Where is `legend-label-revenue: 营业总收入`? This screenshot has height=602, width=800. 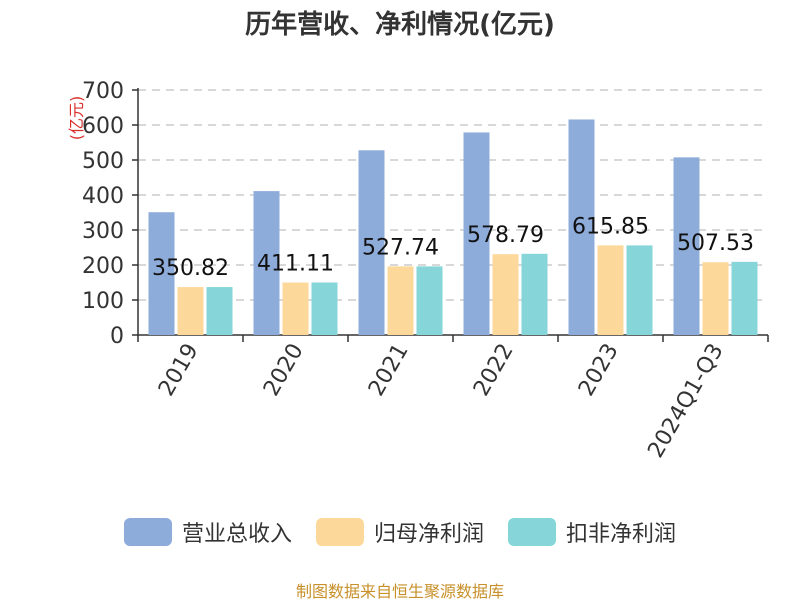
legend-label-revenue: 营业总收入 is located at coordinates (236, 534).